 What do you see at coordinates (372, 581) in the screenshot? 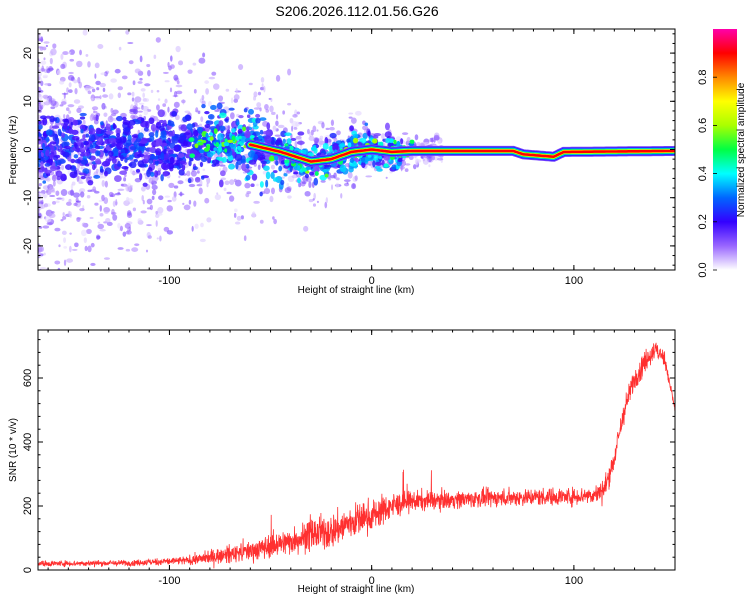
I see `x-tick-label: 0` at bounding box center [372, 581].